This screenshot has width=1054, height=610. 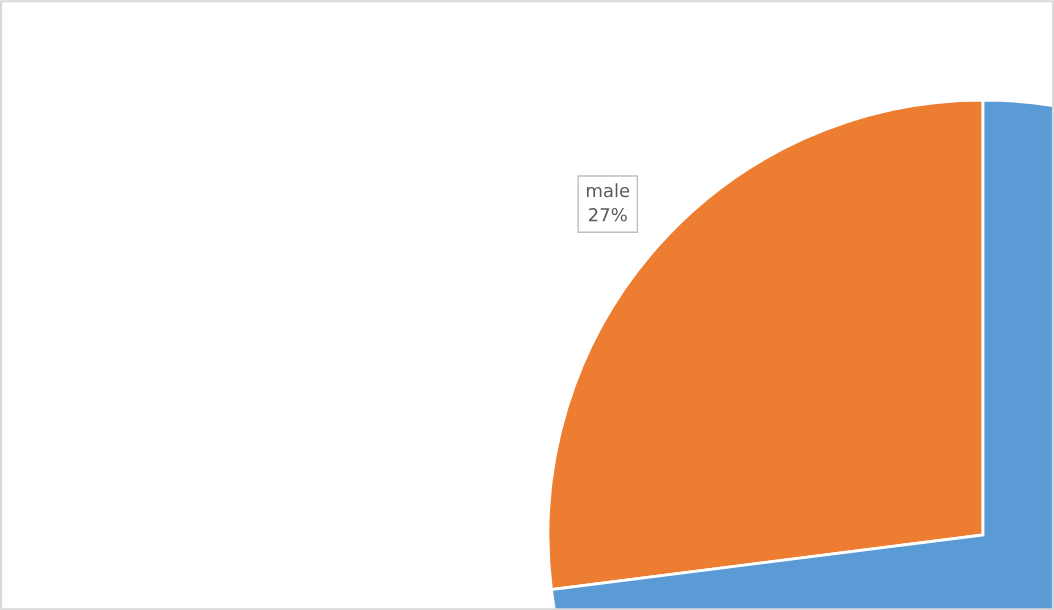 What do you see at coordinates (608, 190) in the screenshot?
I see `slice-label: male` at bounding box center [608, 190].